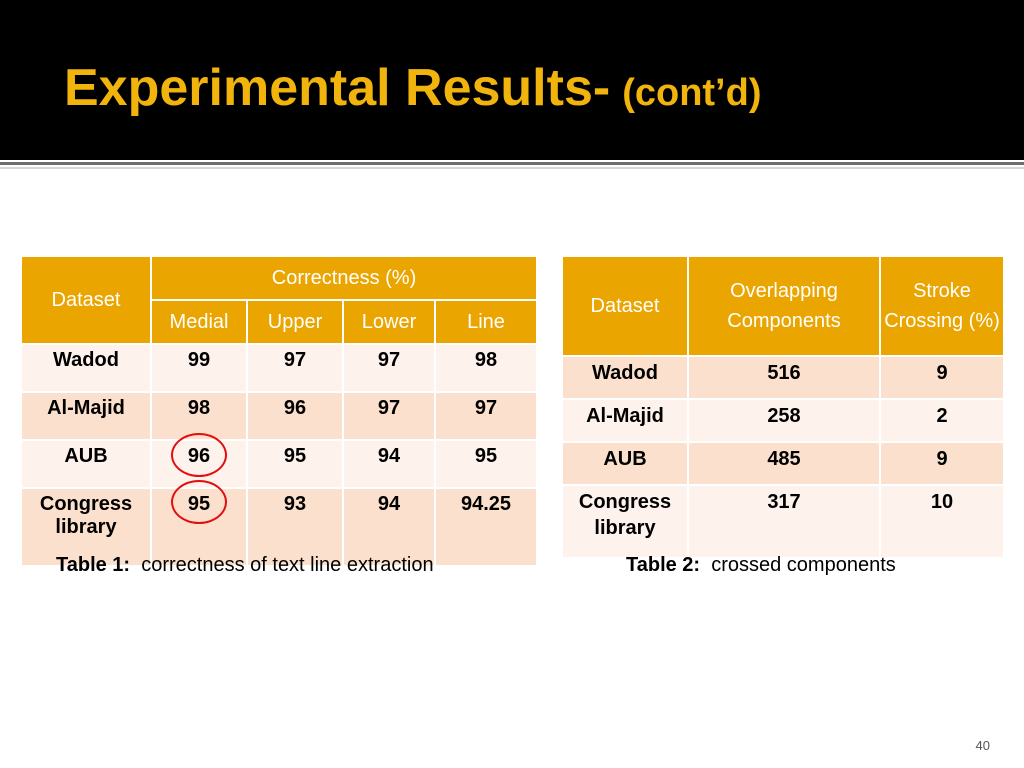 The image size is (1024, 768). I want to click on table-row: Wadod 99 97 97 98, so click(279, 368).